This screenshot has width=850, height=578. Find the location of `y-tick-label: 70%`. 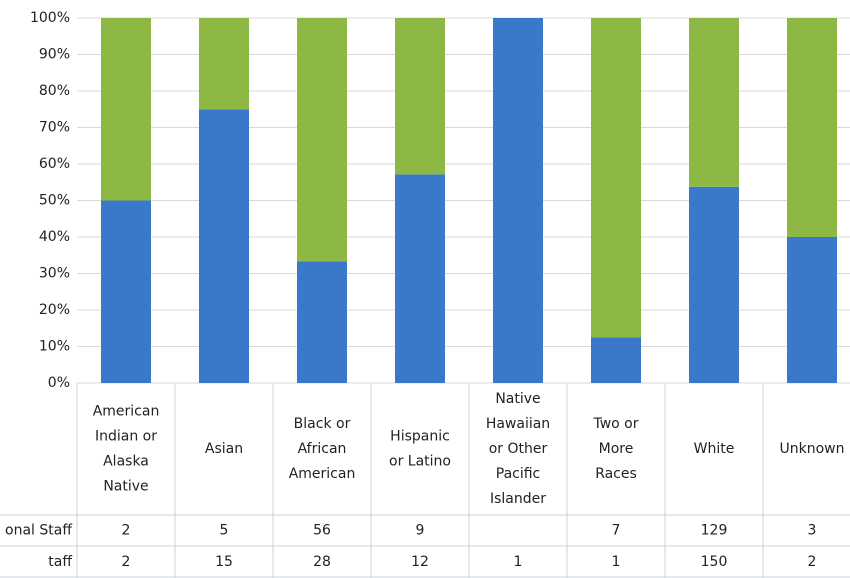

y-tick-label: 70% is located at coordinates (54, 128).